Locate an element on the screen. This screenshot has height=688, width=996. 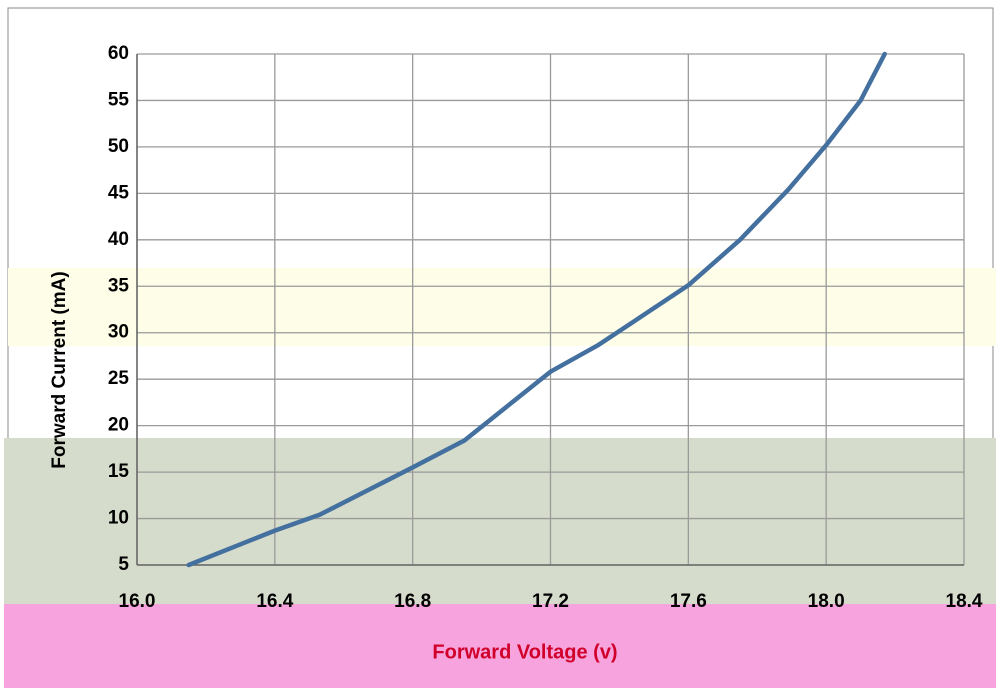
y-tick-label: 10 is located at coordinates (118, 518).